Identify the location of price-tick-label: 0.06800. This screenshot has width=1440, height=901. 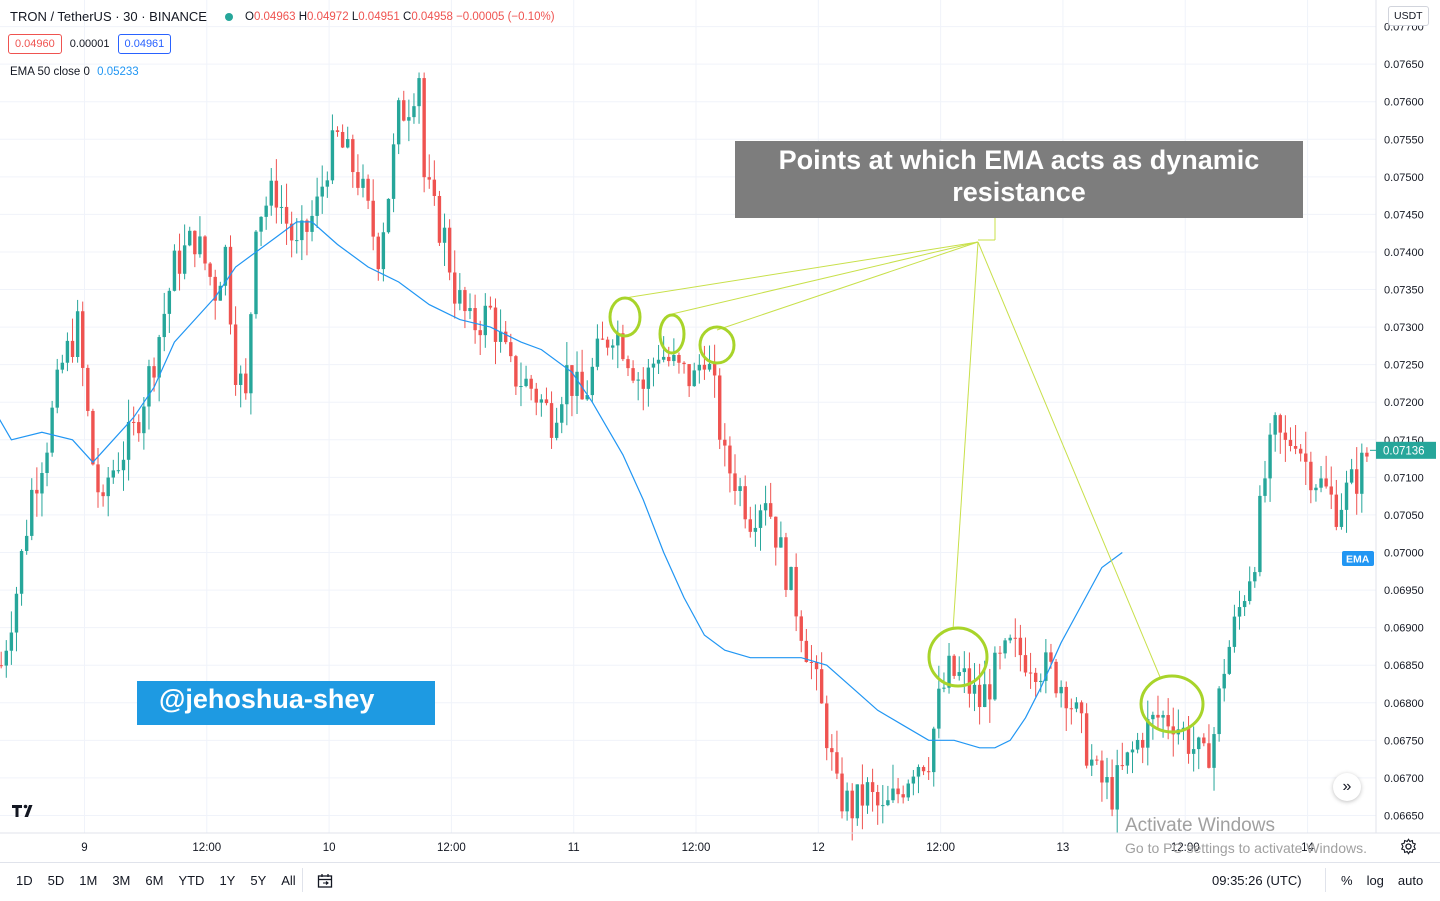
(1404, 704).